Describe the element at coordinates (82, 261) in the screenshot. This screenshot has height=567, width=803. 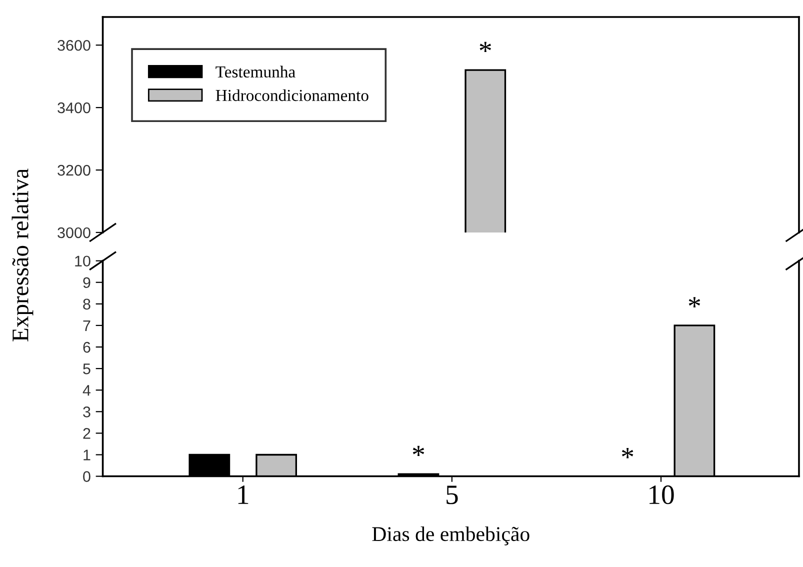
I see `y-tick-label: 10` at that location.